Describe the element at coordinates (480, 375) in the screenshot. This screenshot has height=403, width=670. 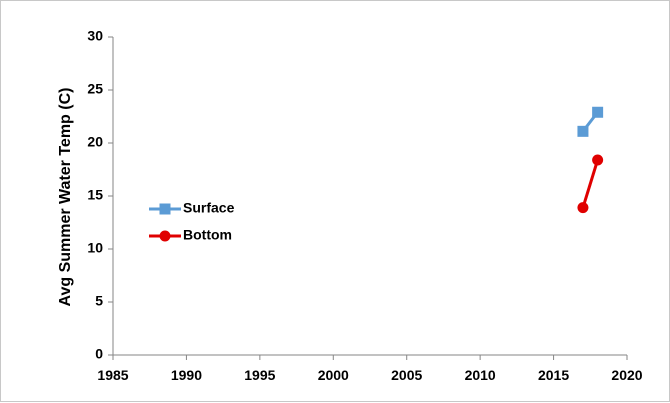
I see `x-tick-label: 2010` at that location.